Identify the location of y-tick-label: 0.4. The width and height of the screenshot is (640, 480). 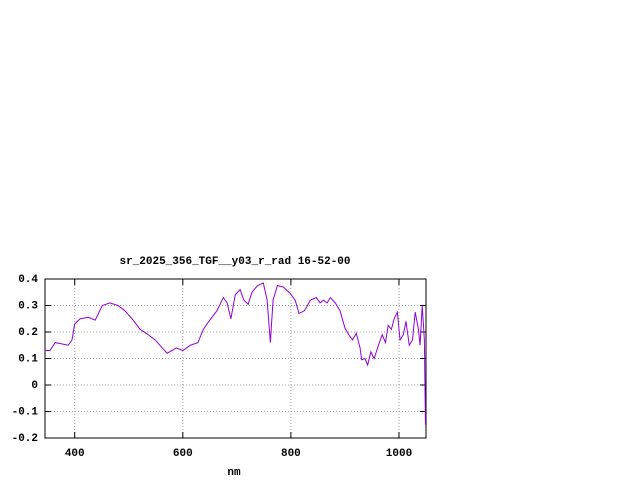
(28, 280).